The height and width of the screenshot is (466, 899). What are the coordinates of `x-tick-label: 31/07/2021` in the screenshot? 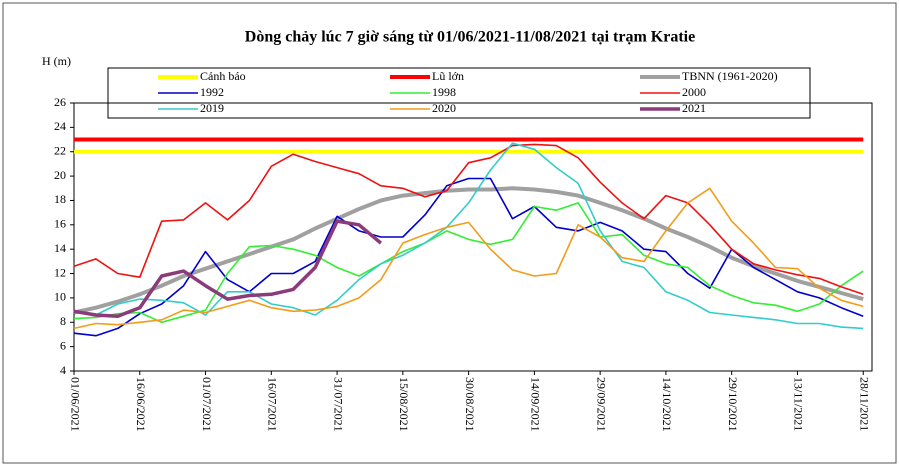 It's located at (338, 404).